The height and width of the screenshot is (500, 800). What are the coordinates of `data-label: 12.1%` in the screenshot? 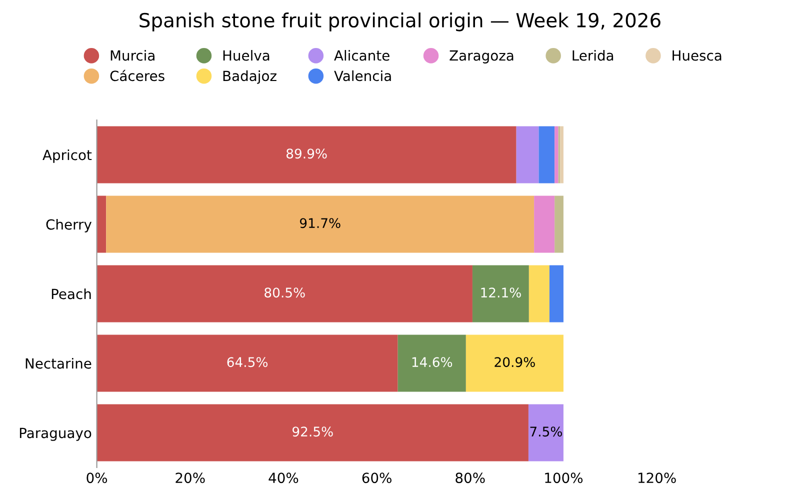 It's located at (501, 293).